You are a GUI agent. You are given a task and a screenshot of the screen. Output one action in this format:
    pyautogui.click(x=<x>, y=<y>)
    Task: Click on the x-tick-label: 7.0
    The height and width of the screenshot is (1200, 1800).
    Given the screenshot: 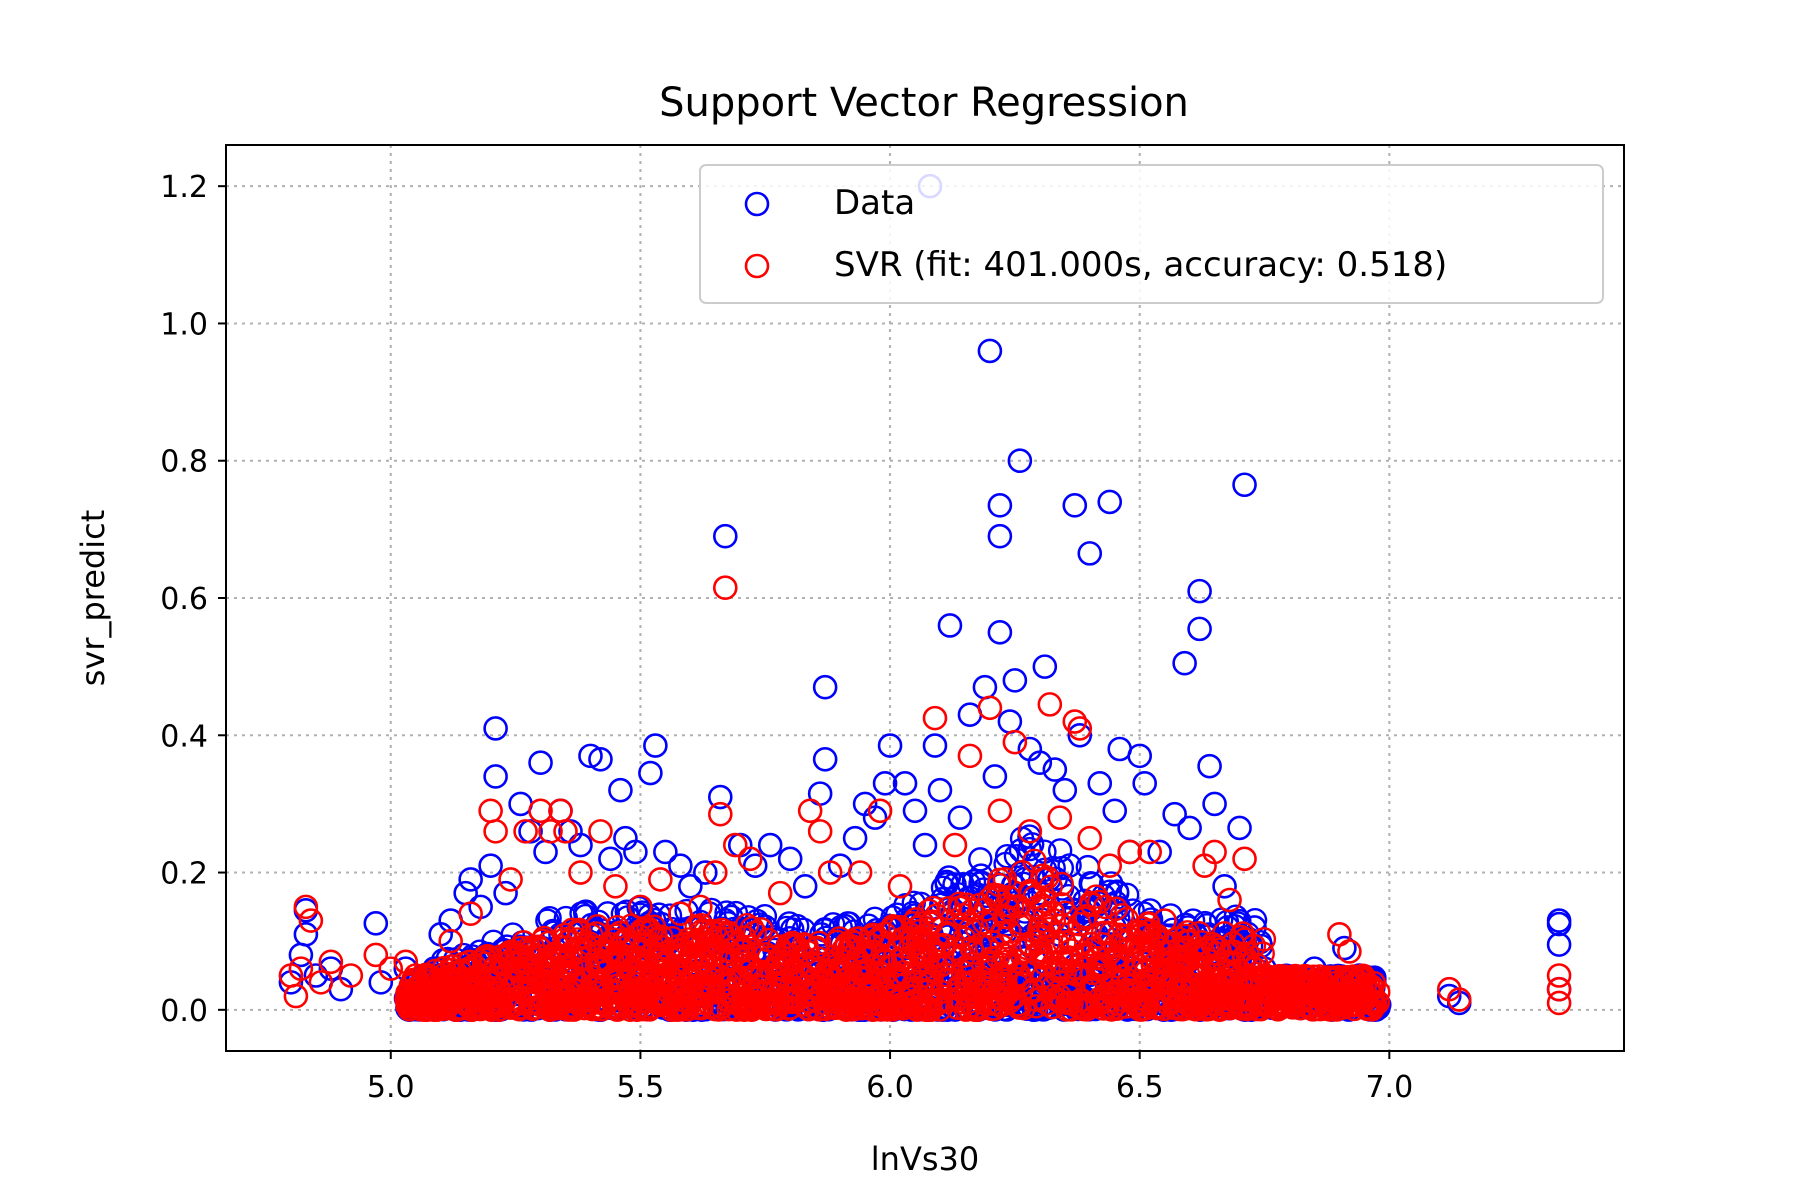 What is the action you would take?
    pyautogui.click(x=1389, y=1087)
    